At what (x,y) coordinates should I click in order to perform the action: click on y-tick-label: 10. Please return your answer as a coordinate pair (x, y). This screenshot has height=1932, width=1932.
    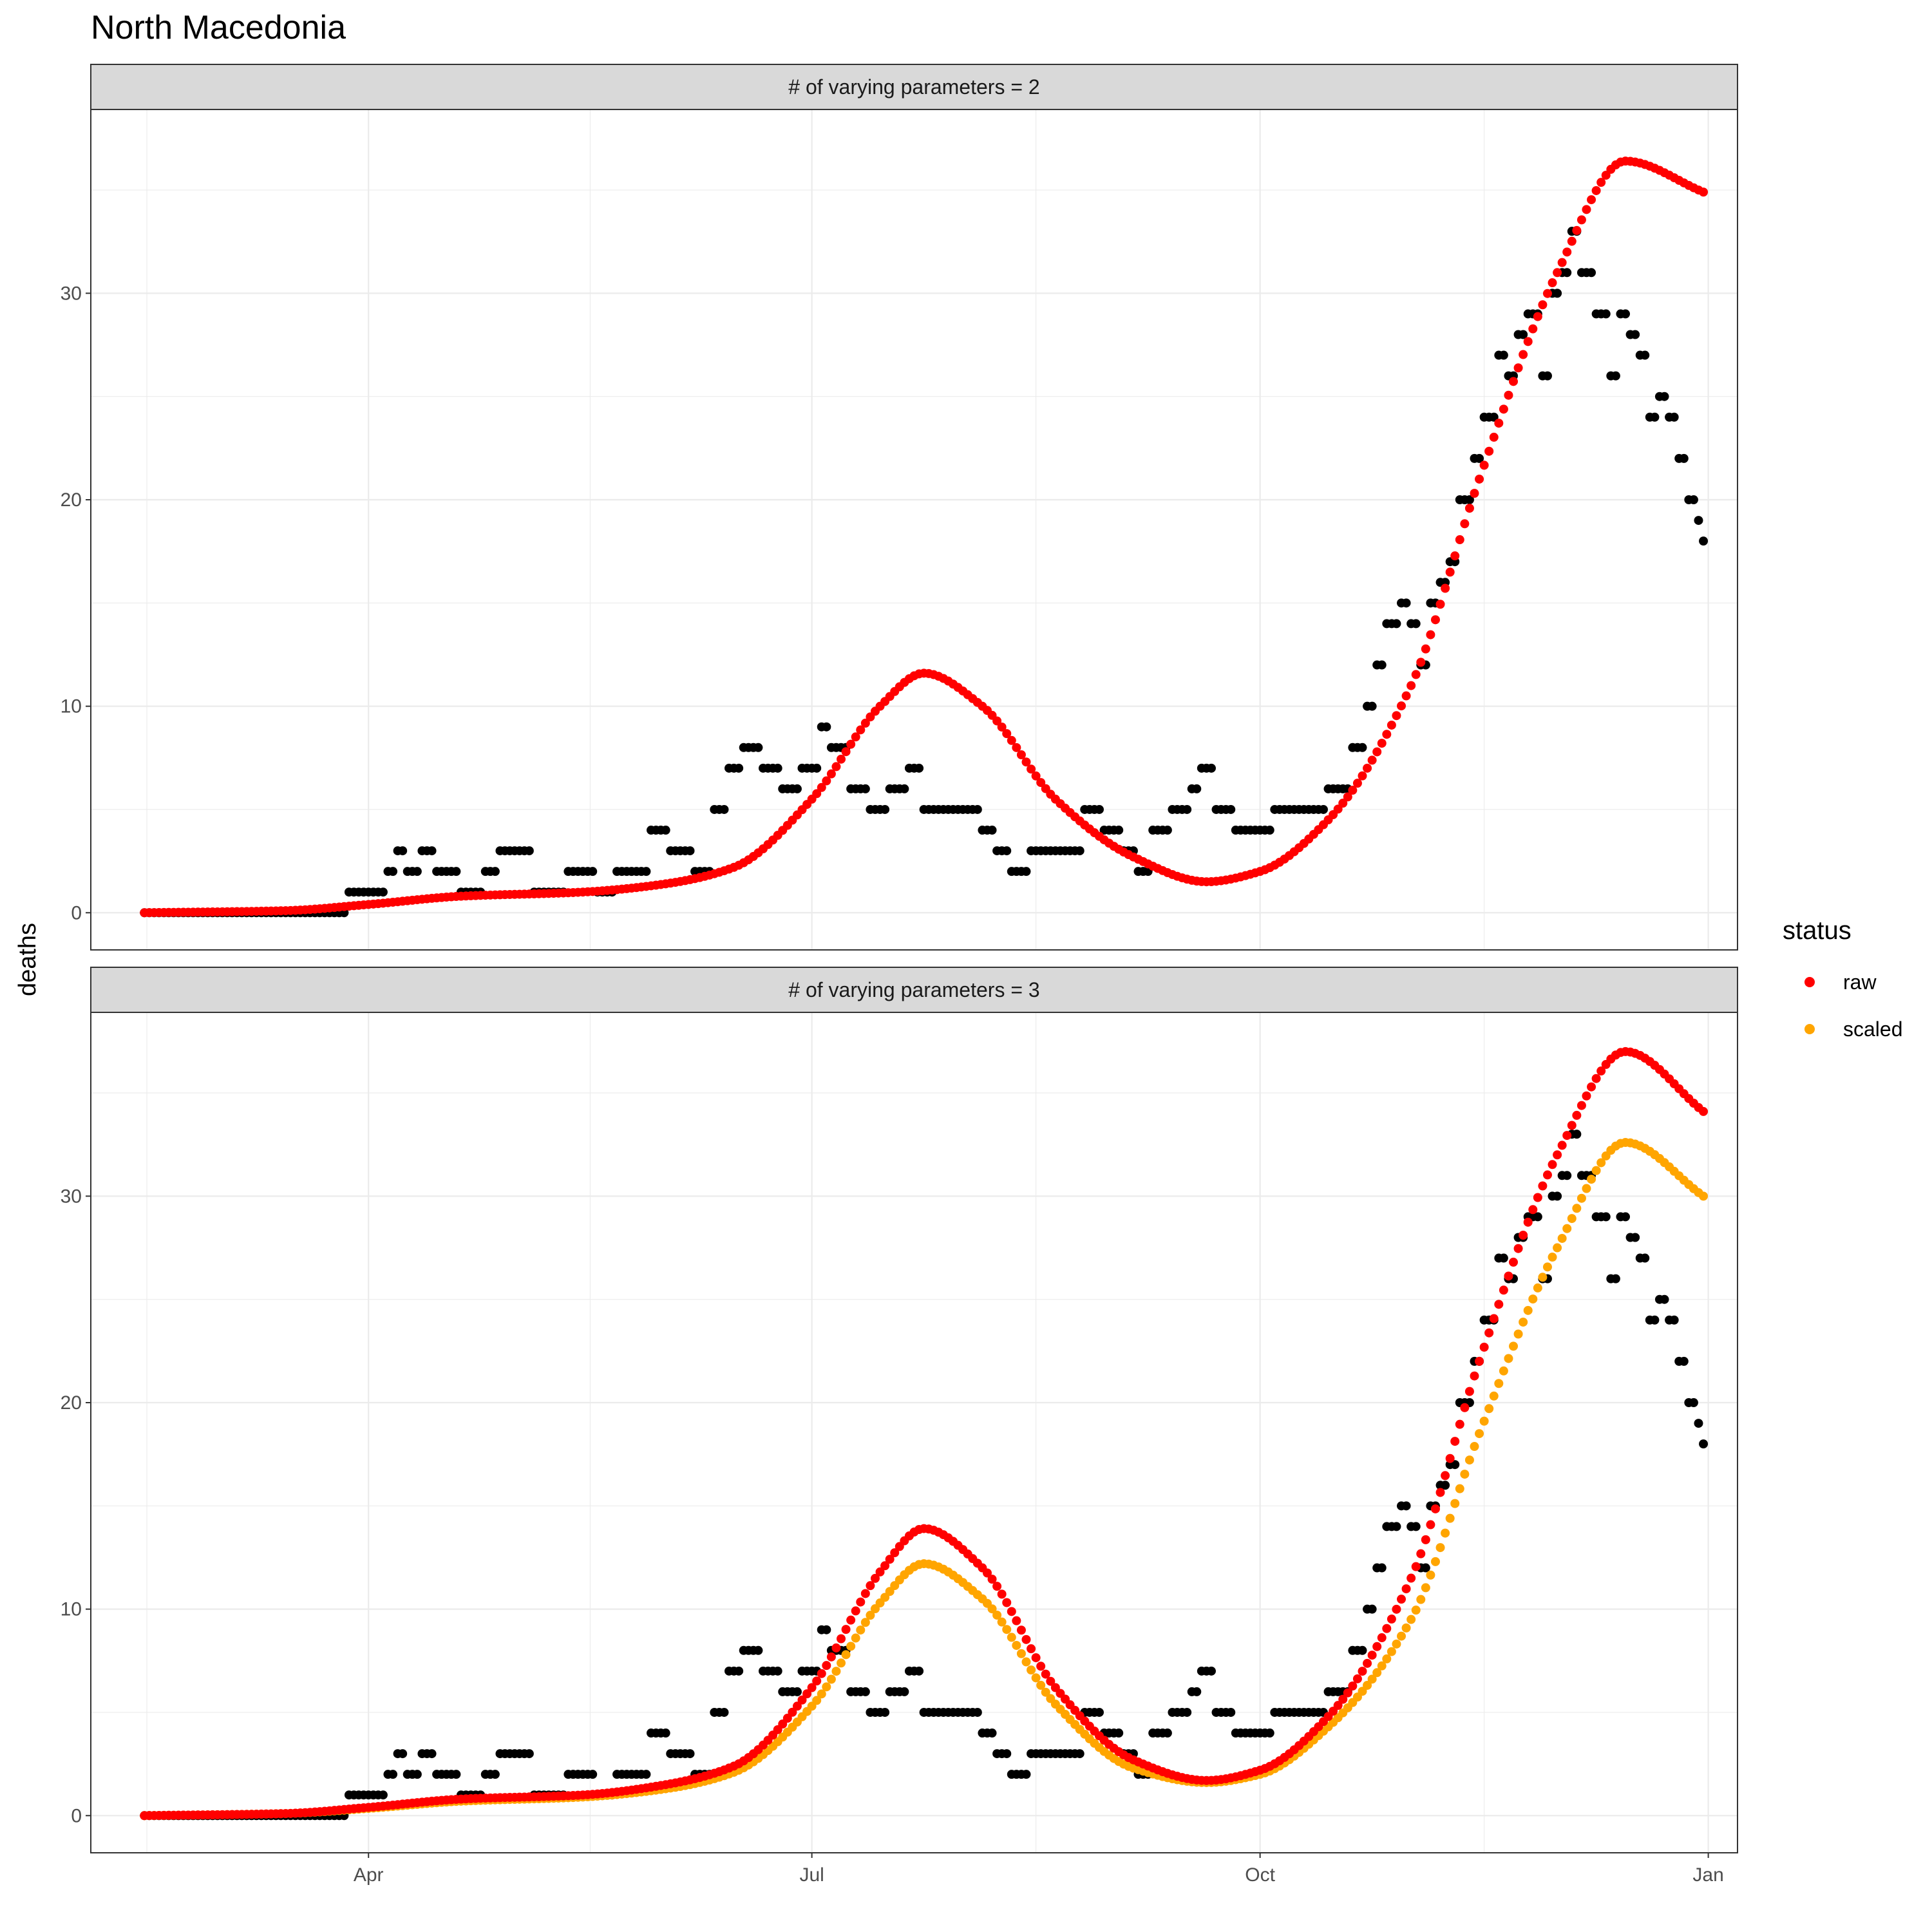
    Looking at the image, I should click on (71, 1609).